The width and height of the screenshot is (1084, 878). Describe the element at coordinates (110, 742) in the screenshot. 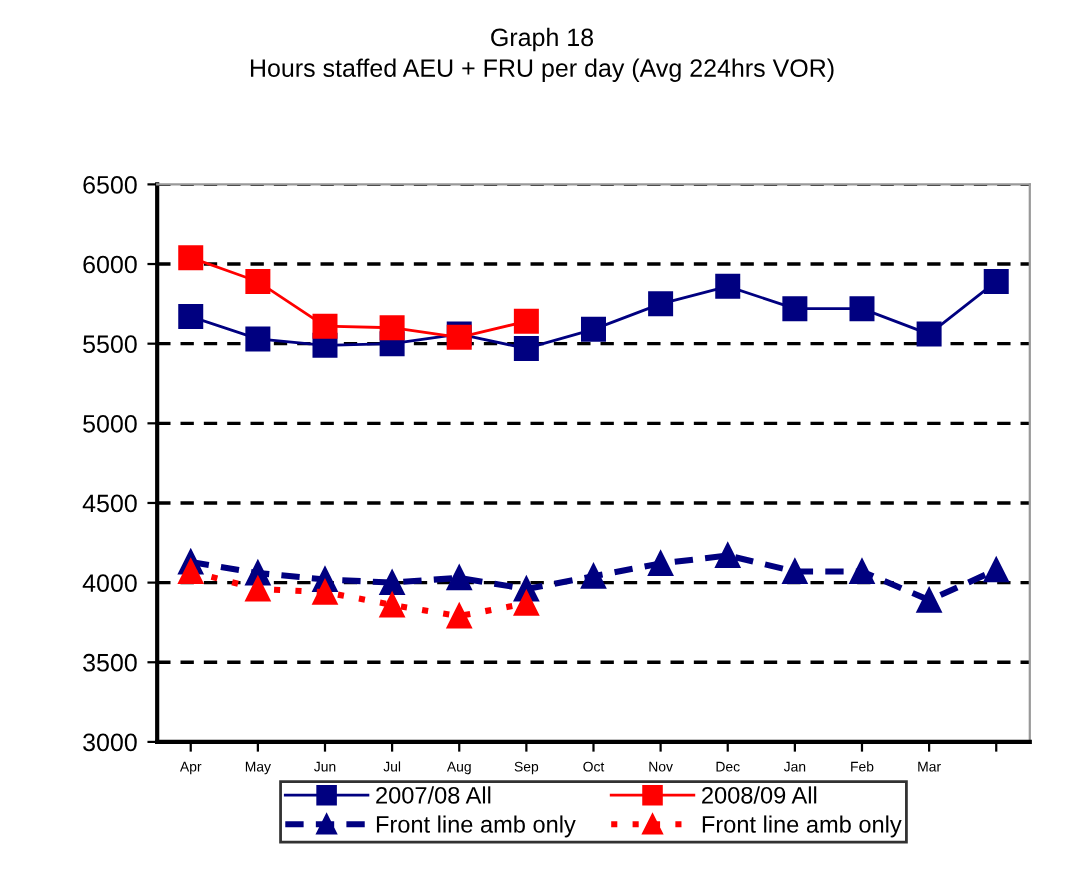

I see `y-tick-label: 3000` at that location.